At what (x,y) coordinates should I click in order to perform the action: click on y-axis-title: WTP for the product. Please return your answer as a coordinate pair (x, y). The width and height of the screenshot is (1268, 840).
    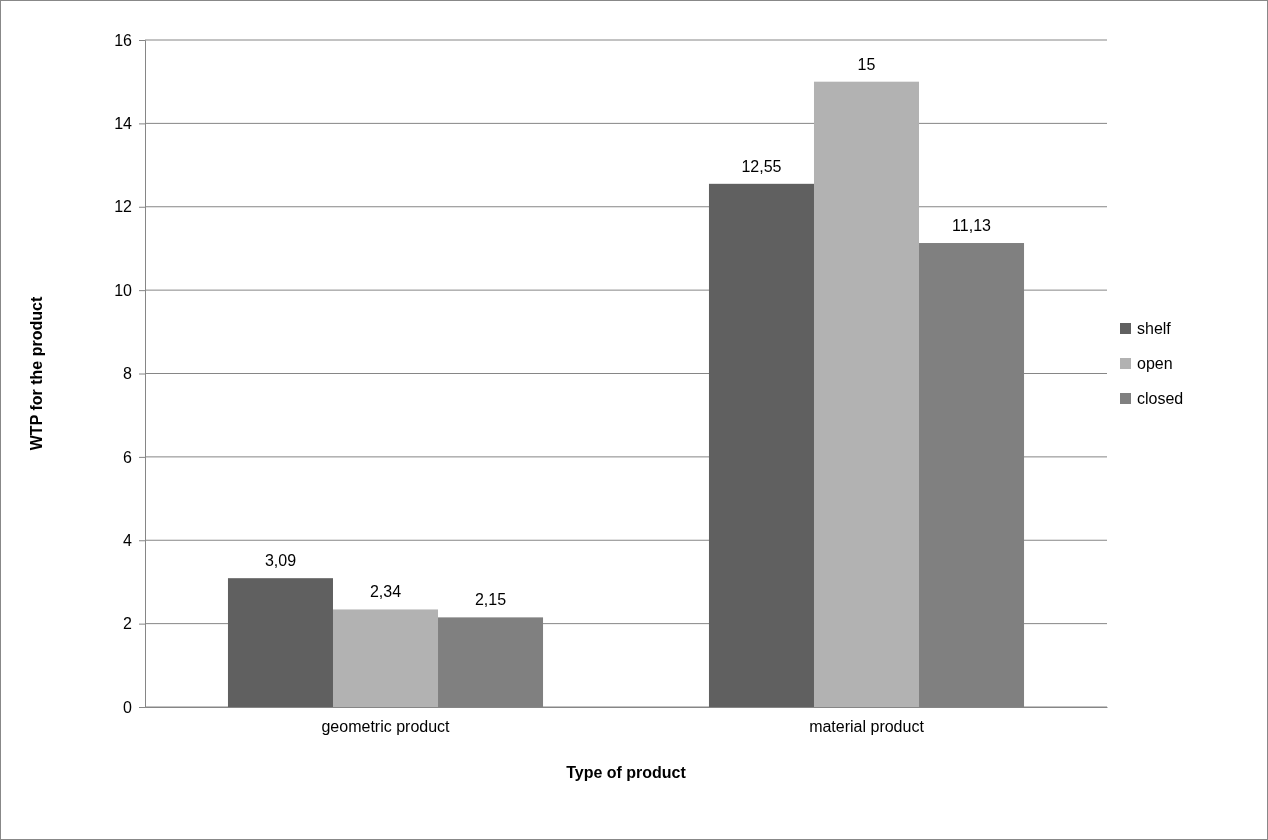
    Looking at the image, I should click on (36, 373).